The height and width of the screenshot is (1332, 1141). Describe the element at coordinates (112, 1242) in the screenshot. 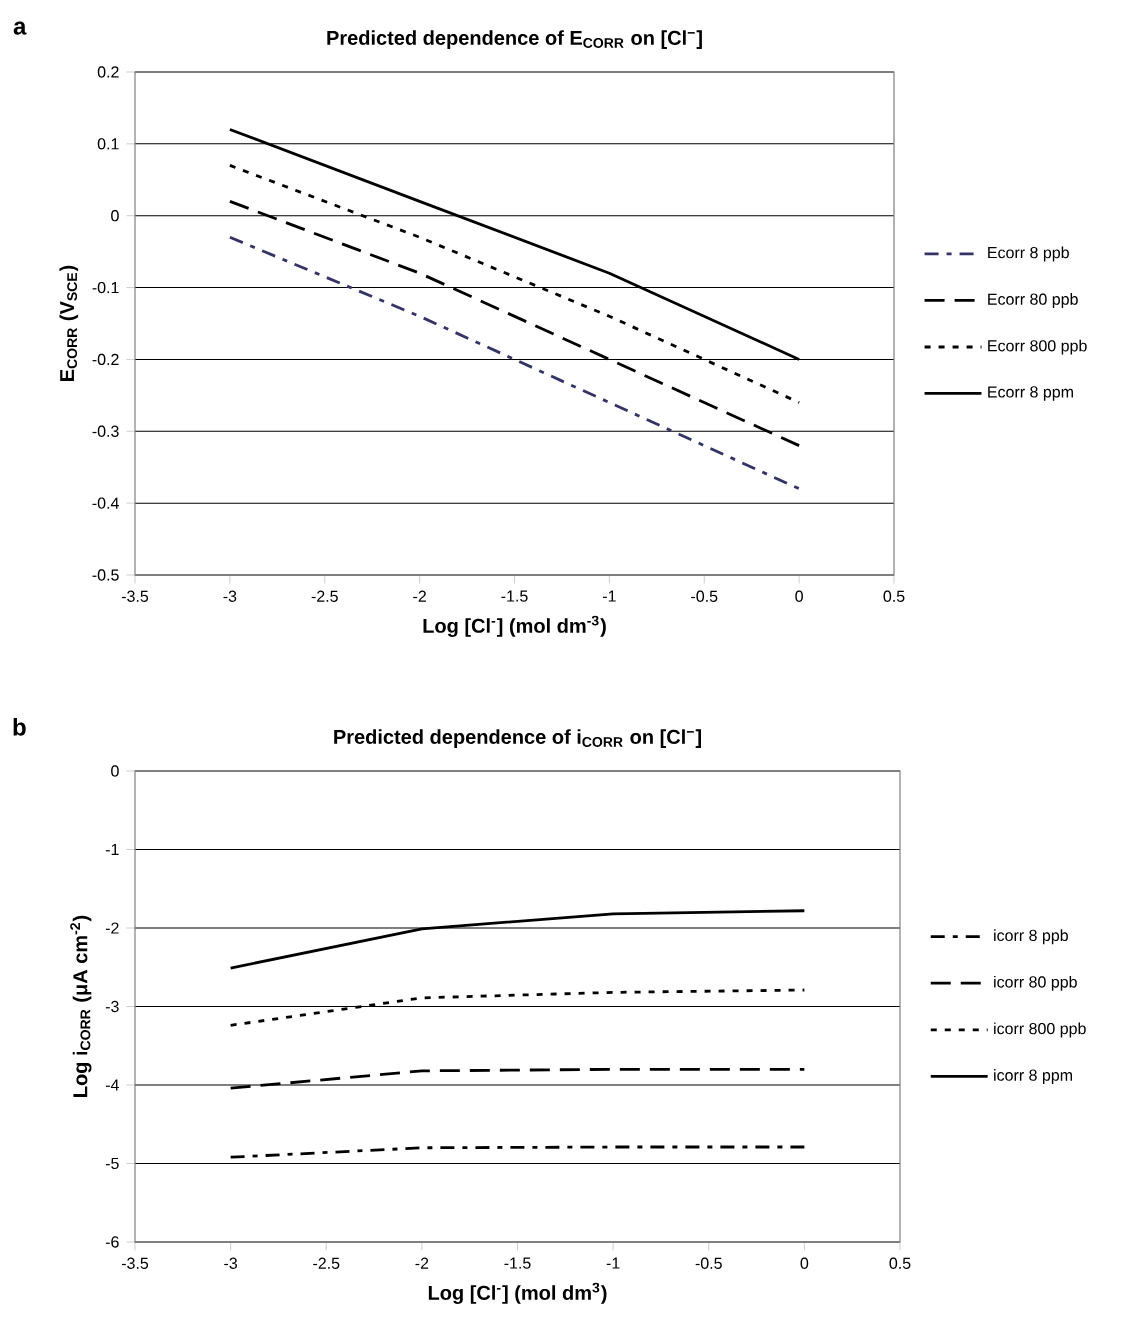

I see `y-tick-label: -6` at that location.